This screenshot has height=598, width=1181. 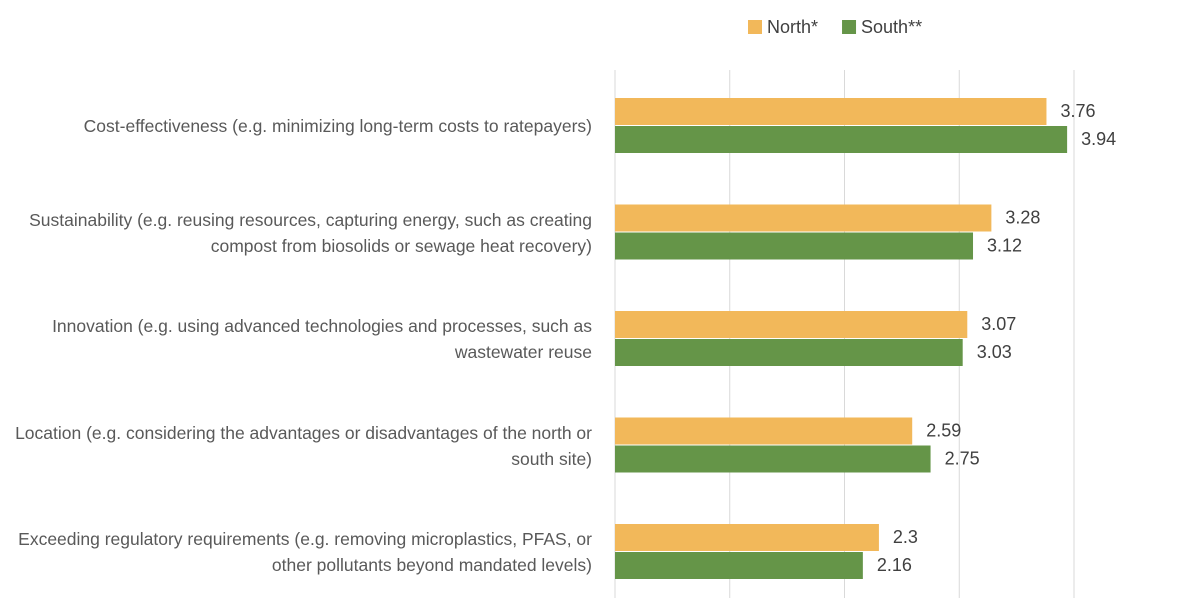 I want to click on value-label: 2.75, so click(x=962, y=458).